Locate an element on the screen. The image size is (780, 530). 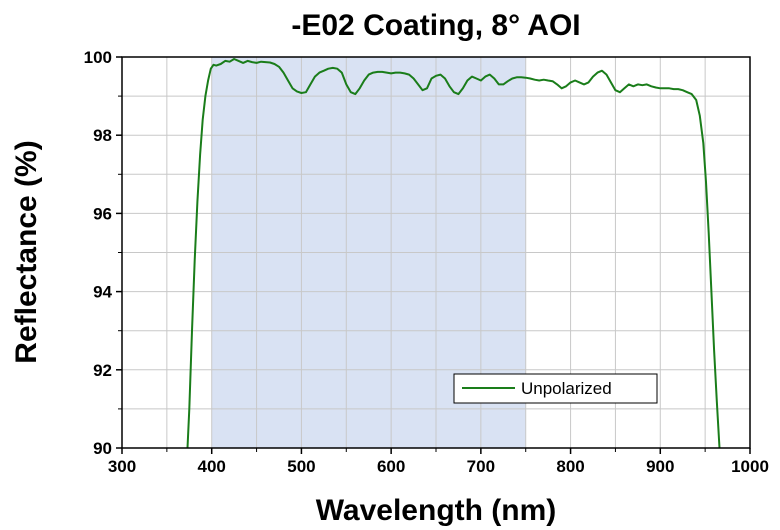
x-axis-label: Wavelength (nm) is located at coordinates (436, 510).